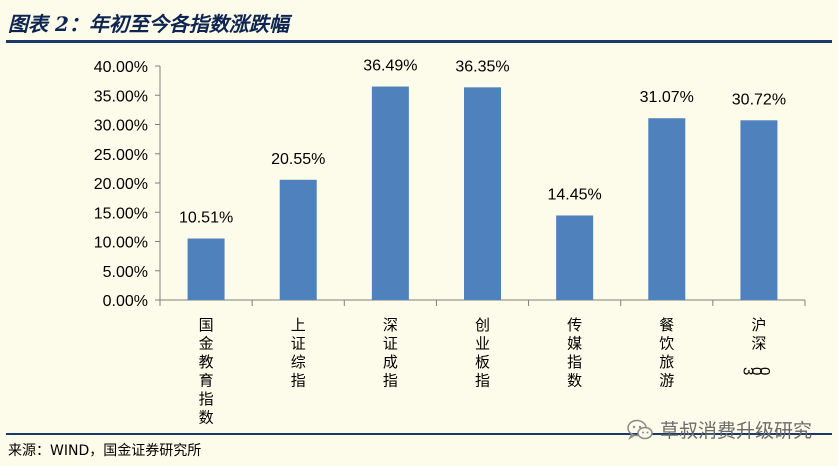  Describe the element at coordinates (206, 218) in the screenshot. I see `data-label: 10.51%` at that location.